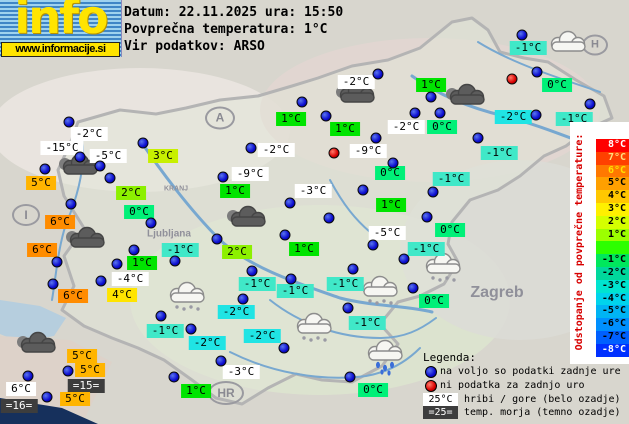  I want to click on temp-label: -3°C, so click(313, 191).